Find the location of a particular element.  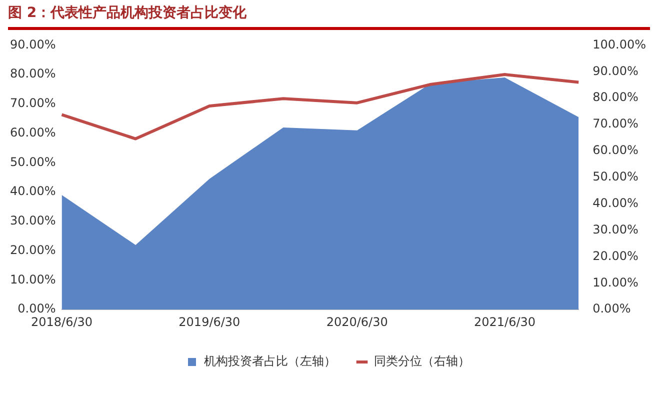

y-tick-label: 0.00% is located at coordinates (37, 309).